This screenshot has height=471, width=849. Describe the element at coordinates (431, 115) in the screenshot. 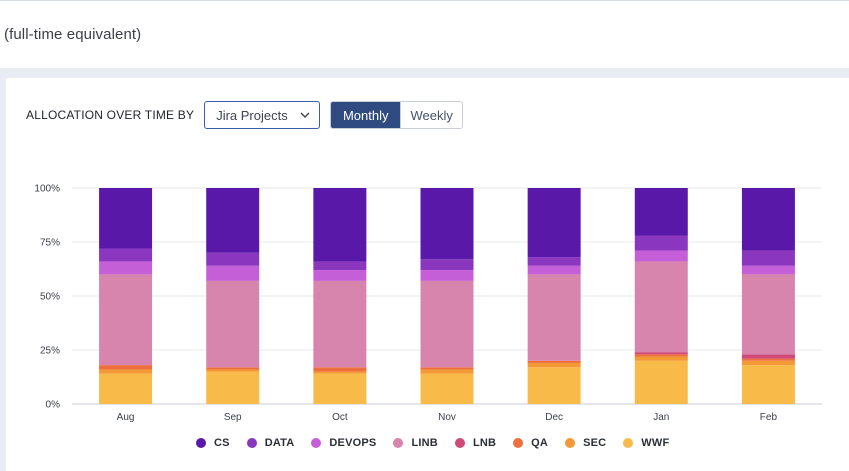

I see `weekly-toggle-button: Weekly` at that location.